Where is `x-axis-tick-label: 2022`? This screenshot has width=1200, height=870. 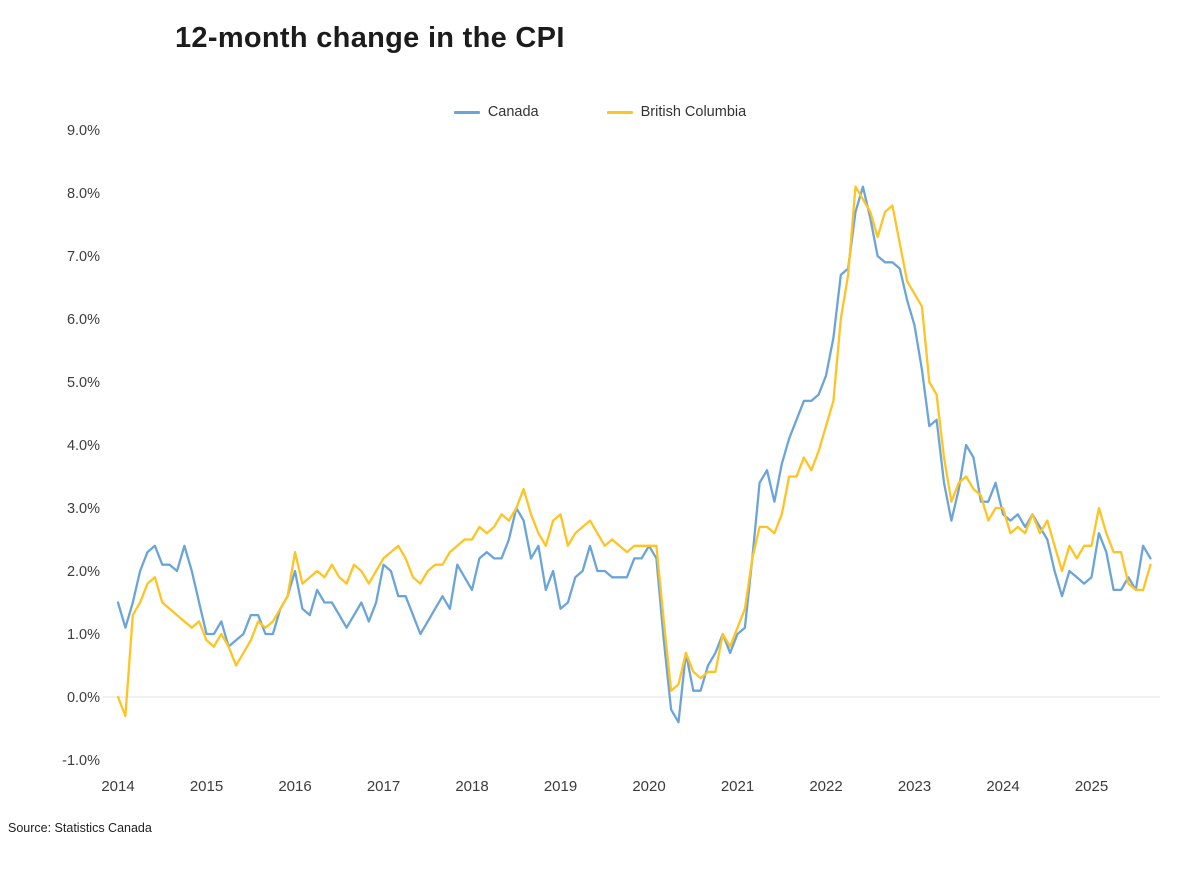
x-axis-tick-label: 2022 is located at coordinates (825, 786).